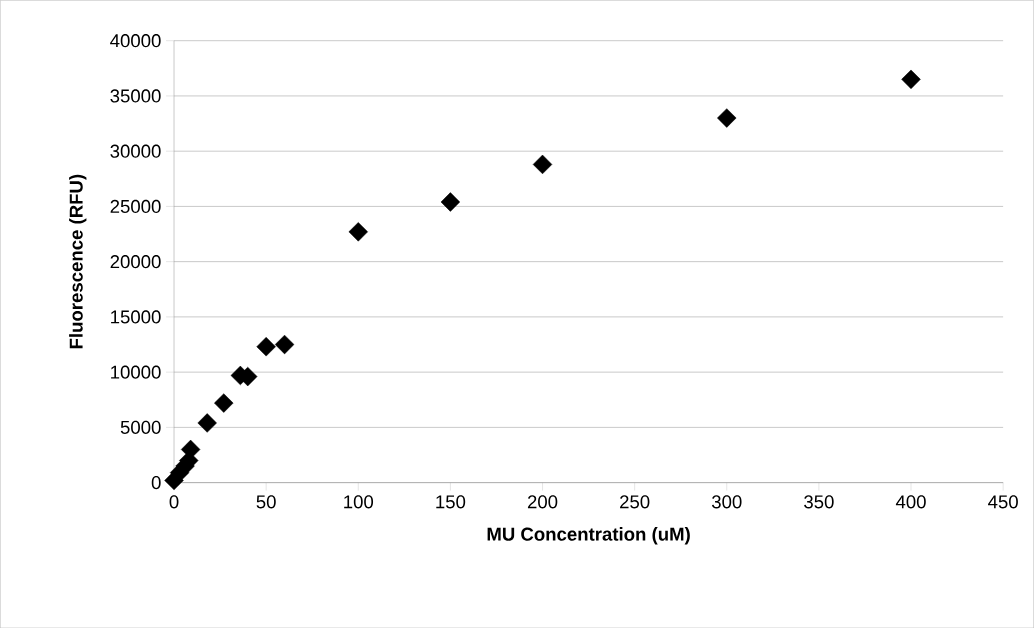 The width and height of the screenshot is (1034, 628). I want to click on x-tick-label: 250, so click(635, 502).